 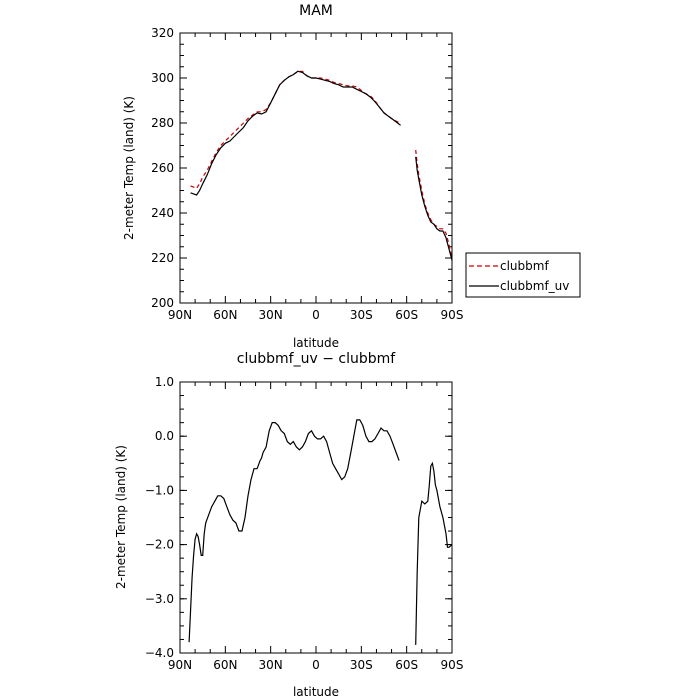 What do you see at coordinates (162, 168) in the screenshot?
I see `y-tick-label: 260` at bounding box center [162, 168].